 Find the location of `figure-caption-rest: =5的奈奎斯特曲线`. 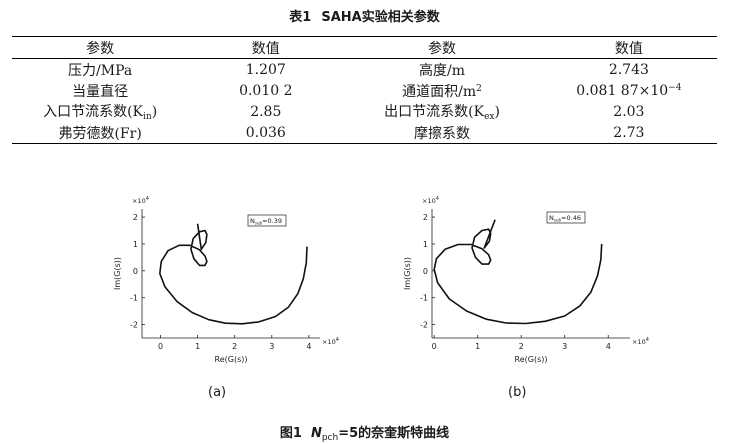

figure-caption-rest: =5的奈奎斯特曲线 is located at coordinates (394, 433).